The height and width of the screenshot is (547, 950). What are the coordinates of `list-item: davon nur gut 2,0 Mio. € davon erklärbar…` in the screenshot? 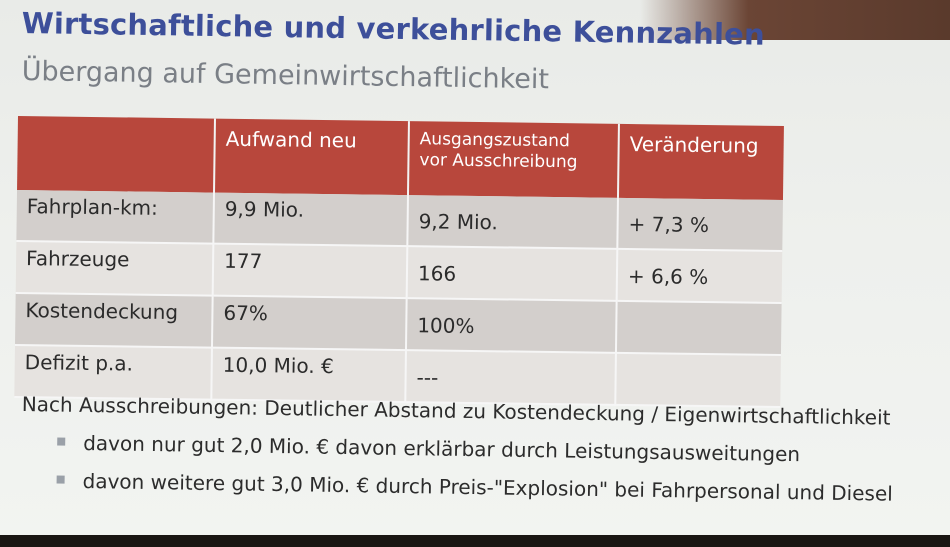 It's located at (475, 449).